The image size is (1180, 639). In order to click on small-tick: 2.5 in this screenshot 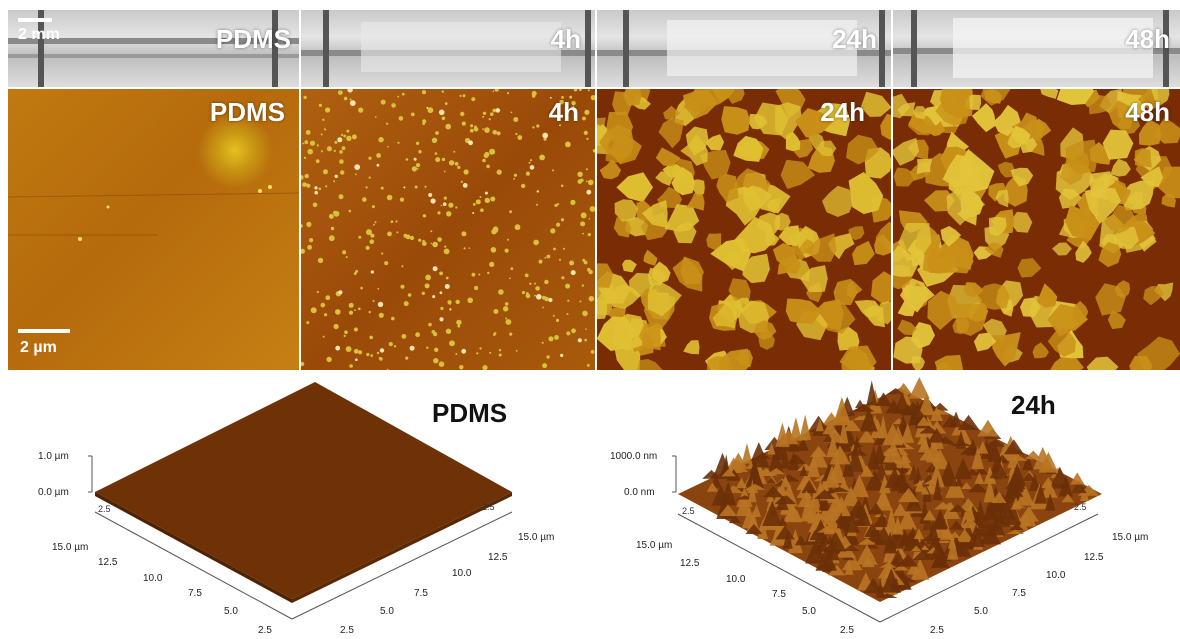, I will do `click(688, 511)`.